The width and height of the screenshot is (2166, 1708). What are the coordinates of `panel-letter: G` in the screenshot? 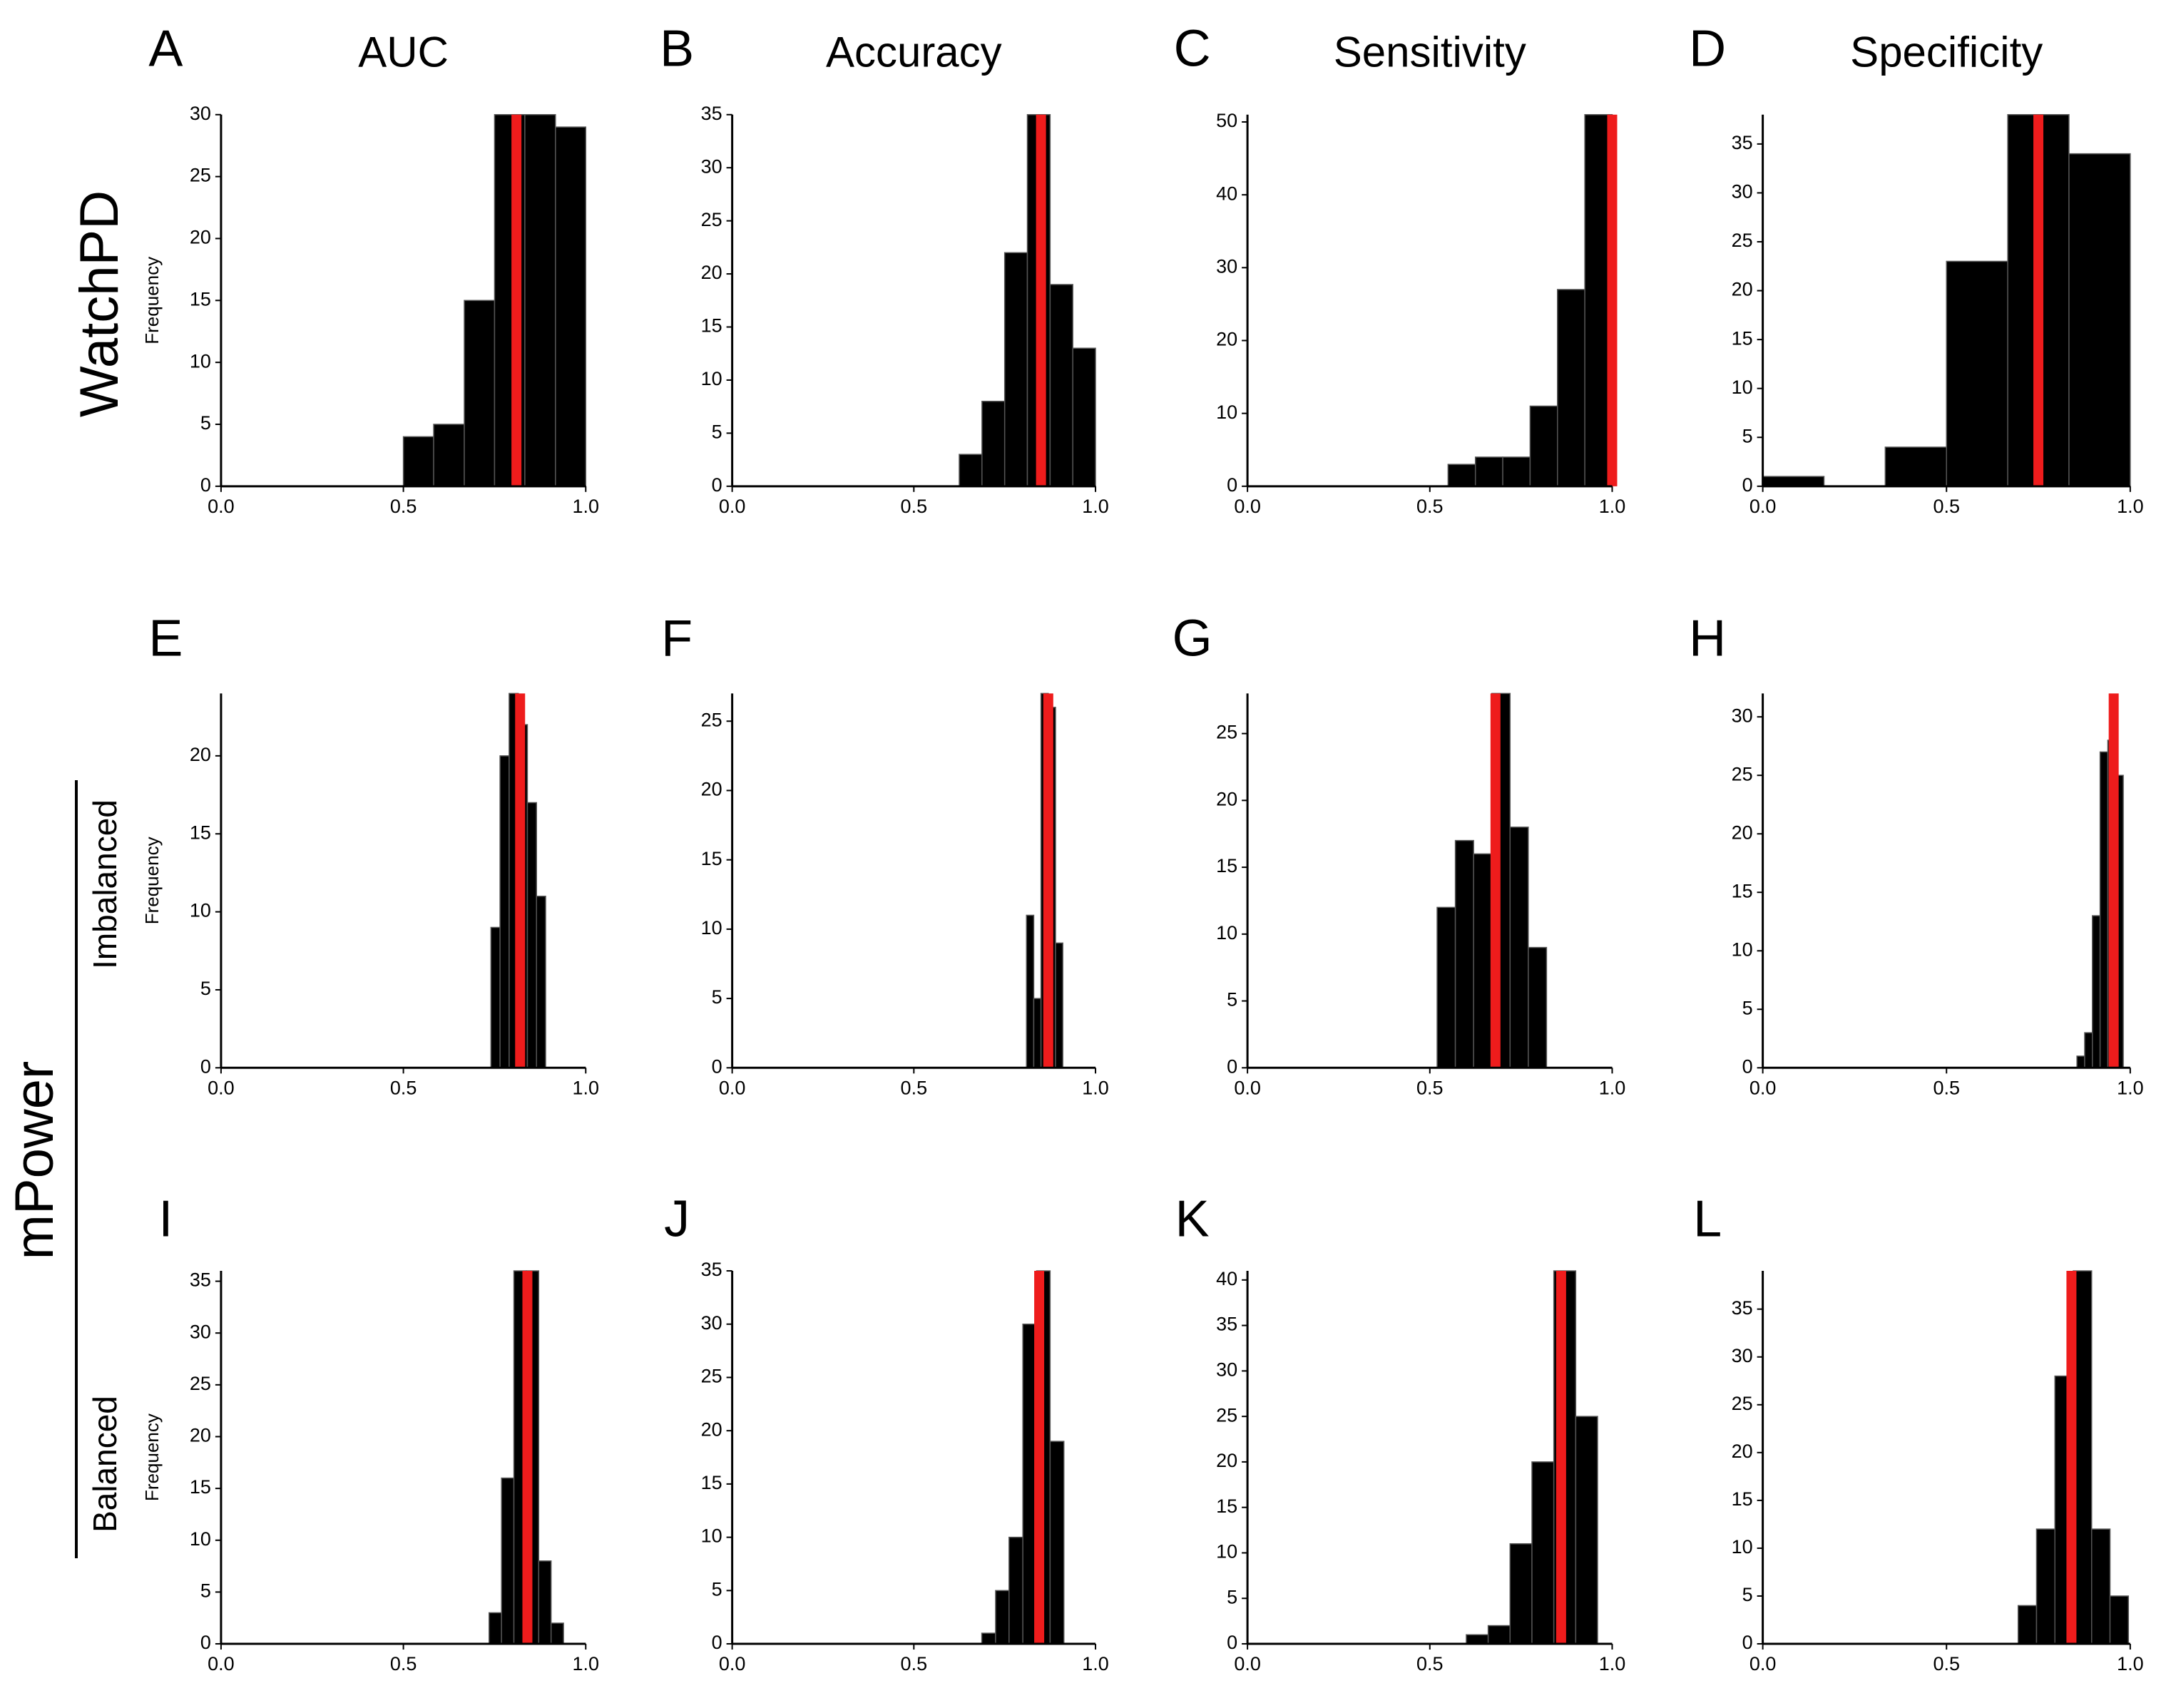 It's located at (1192, 639).